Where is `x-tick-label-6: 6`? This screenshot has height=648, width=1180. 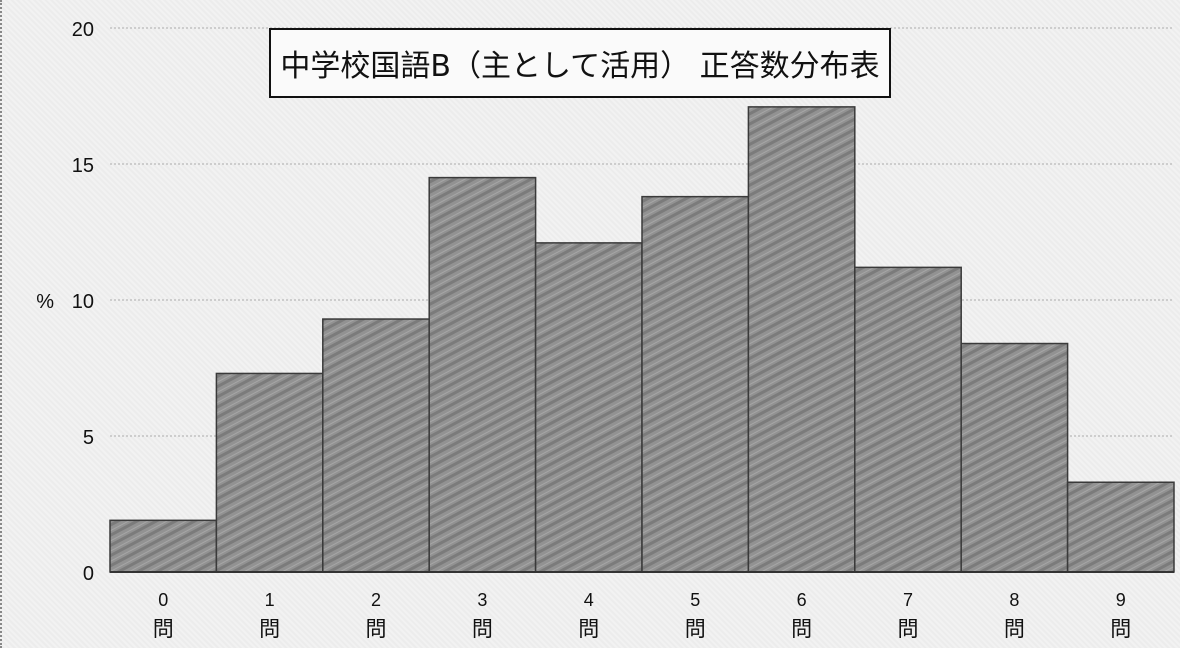
x-tick-label-6: 6 is located at coordinates (802, 600).